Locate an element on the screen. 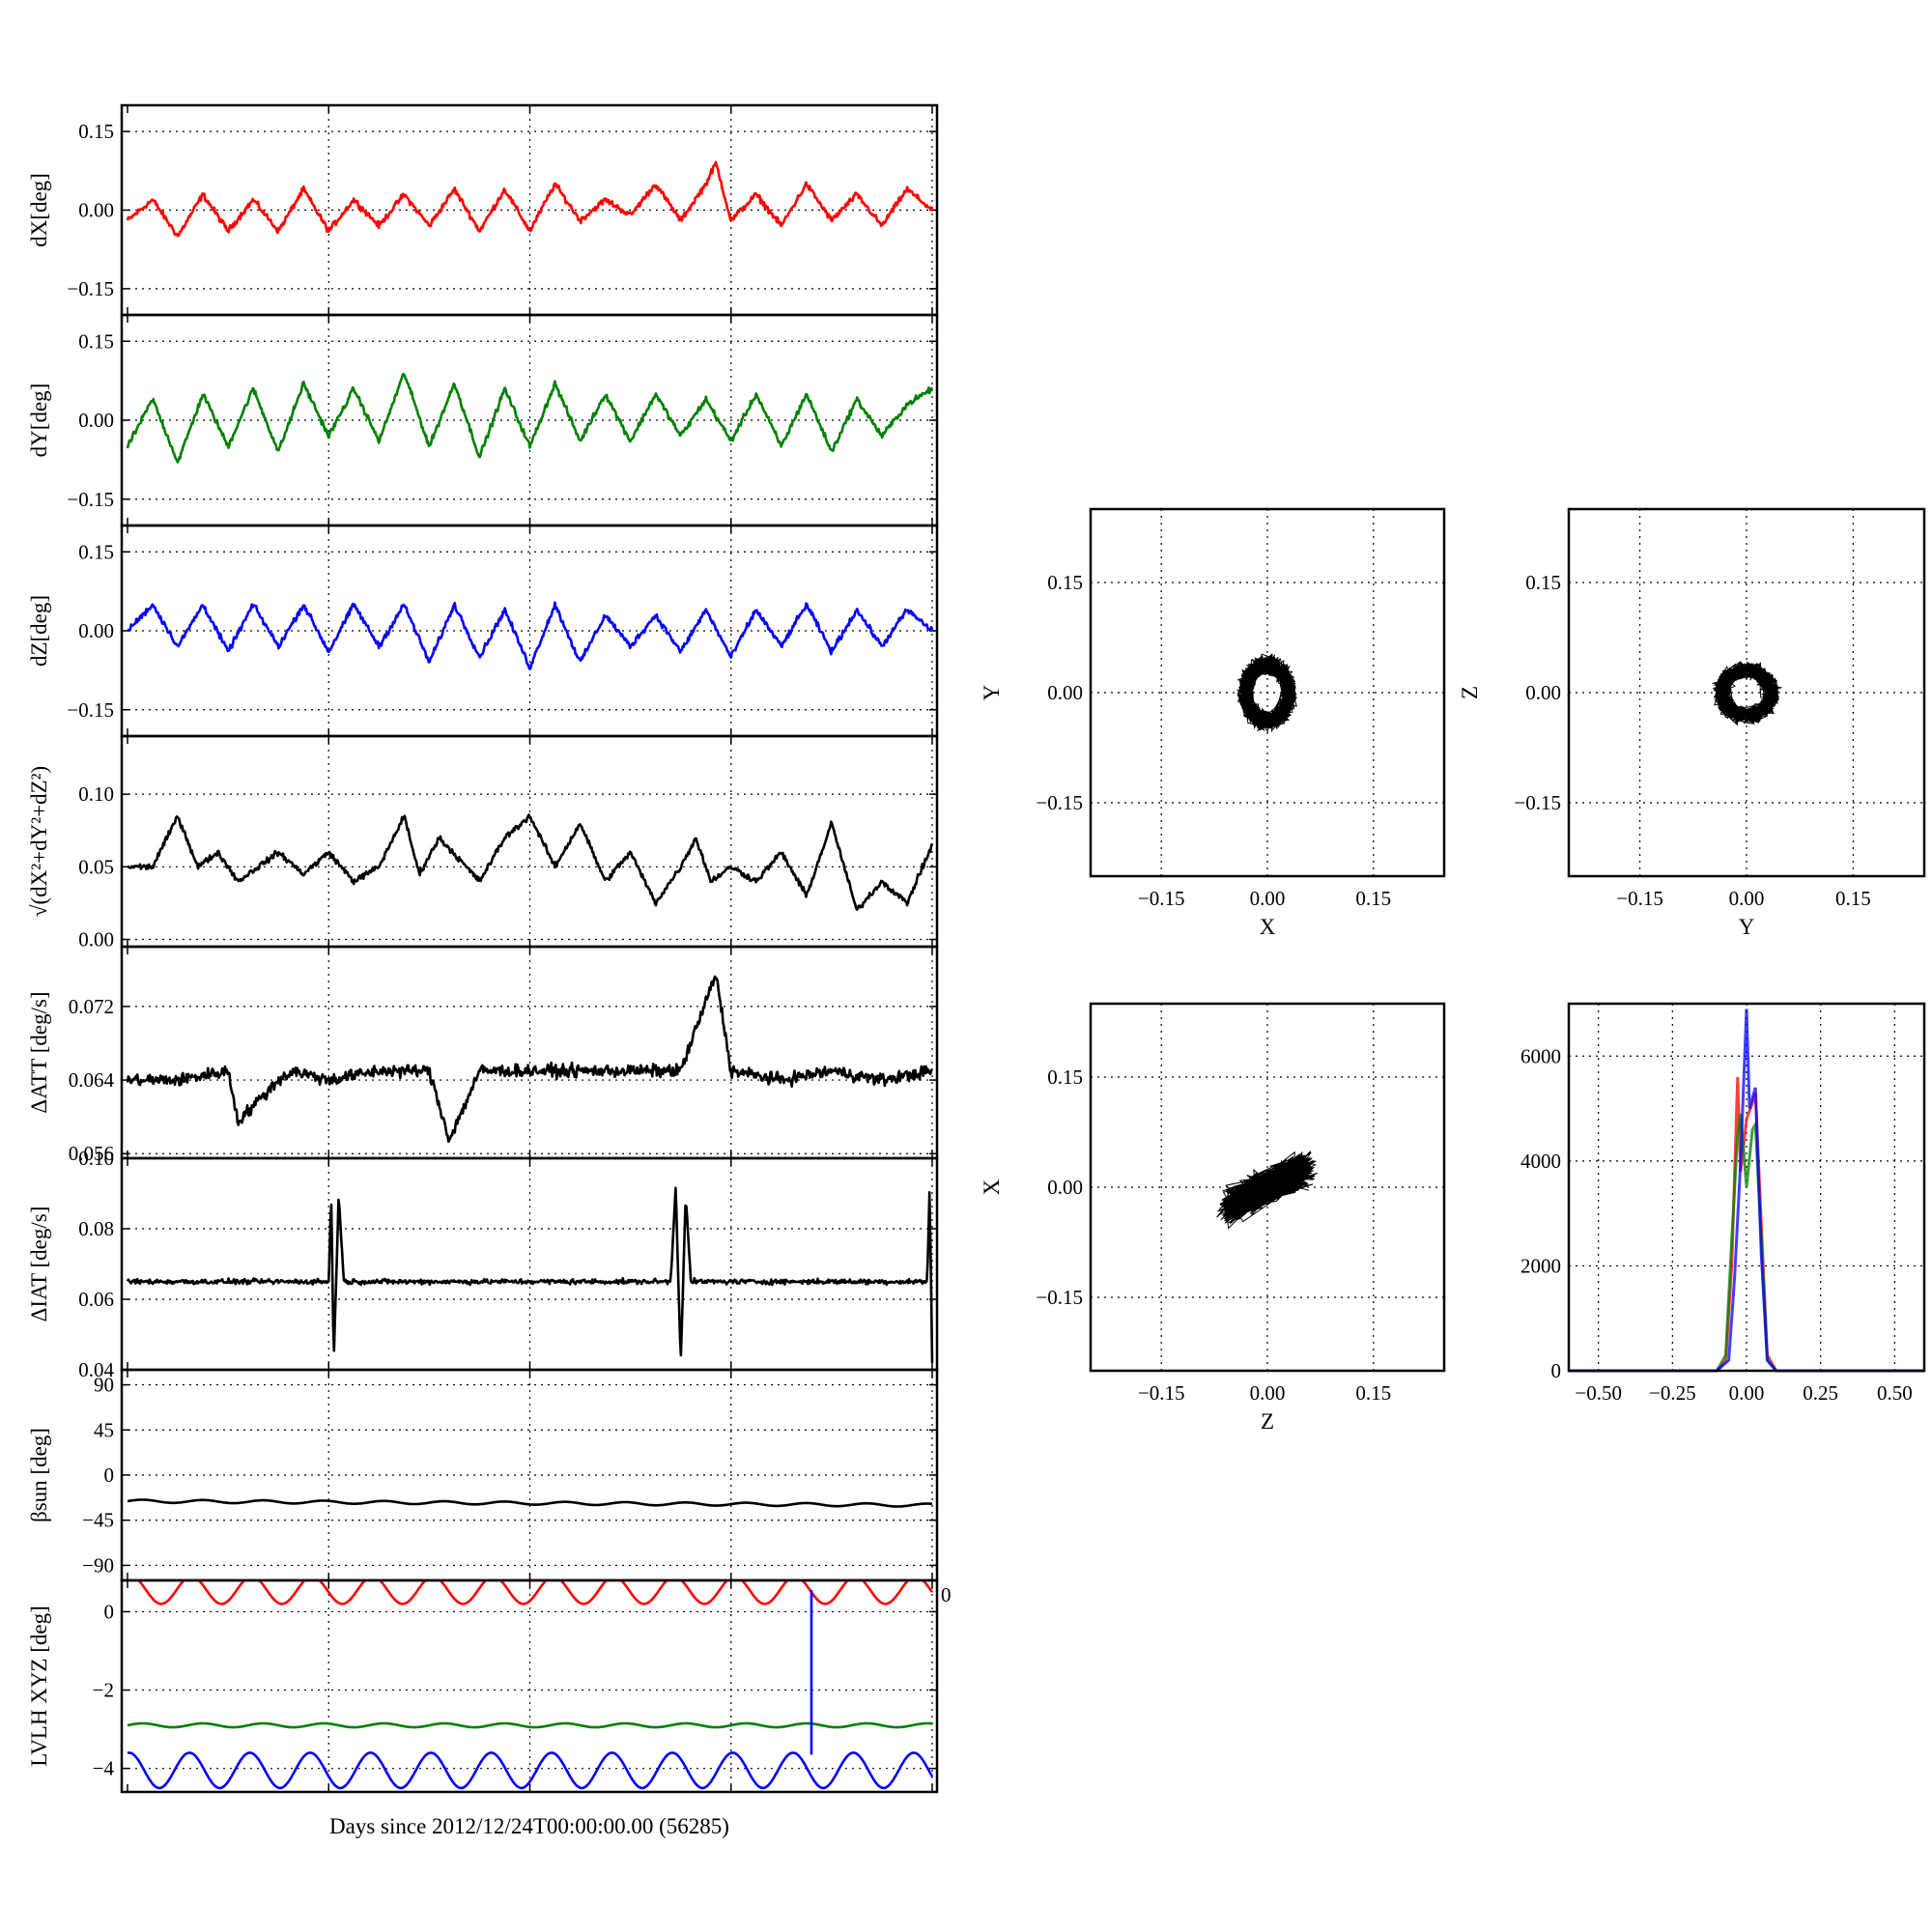 This screenshot has height=1932, width=1932. y-tick-label: 0.05 is located at coordinates (96, 866).